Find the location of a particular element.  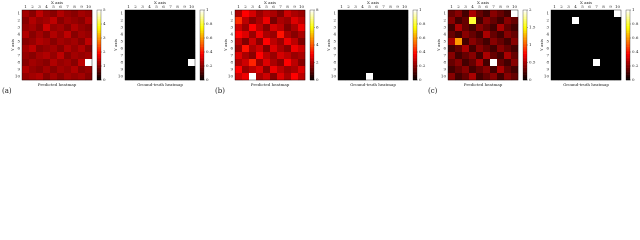

colorbar-tick-label: 0 is located at coordinates (530, 79).